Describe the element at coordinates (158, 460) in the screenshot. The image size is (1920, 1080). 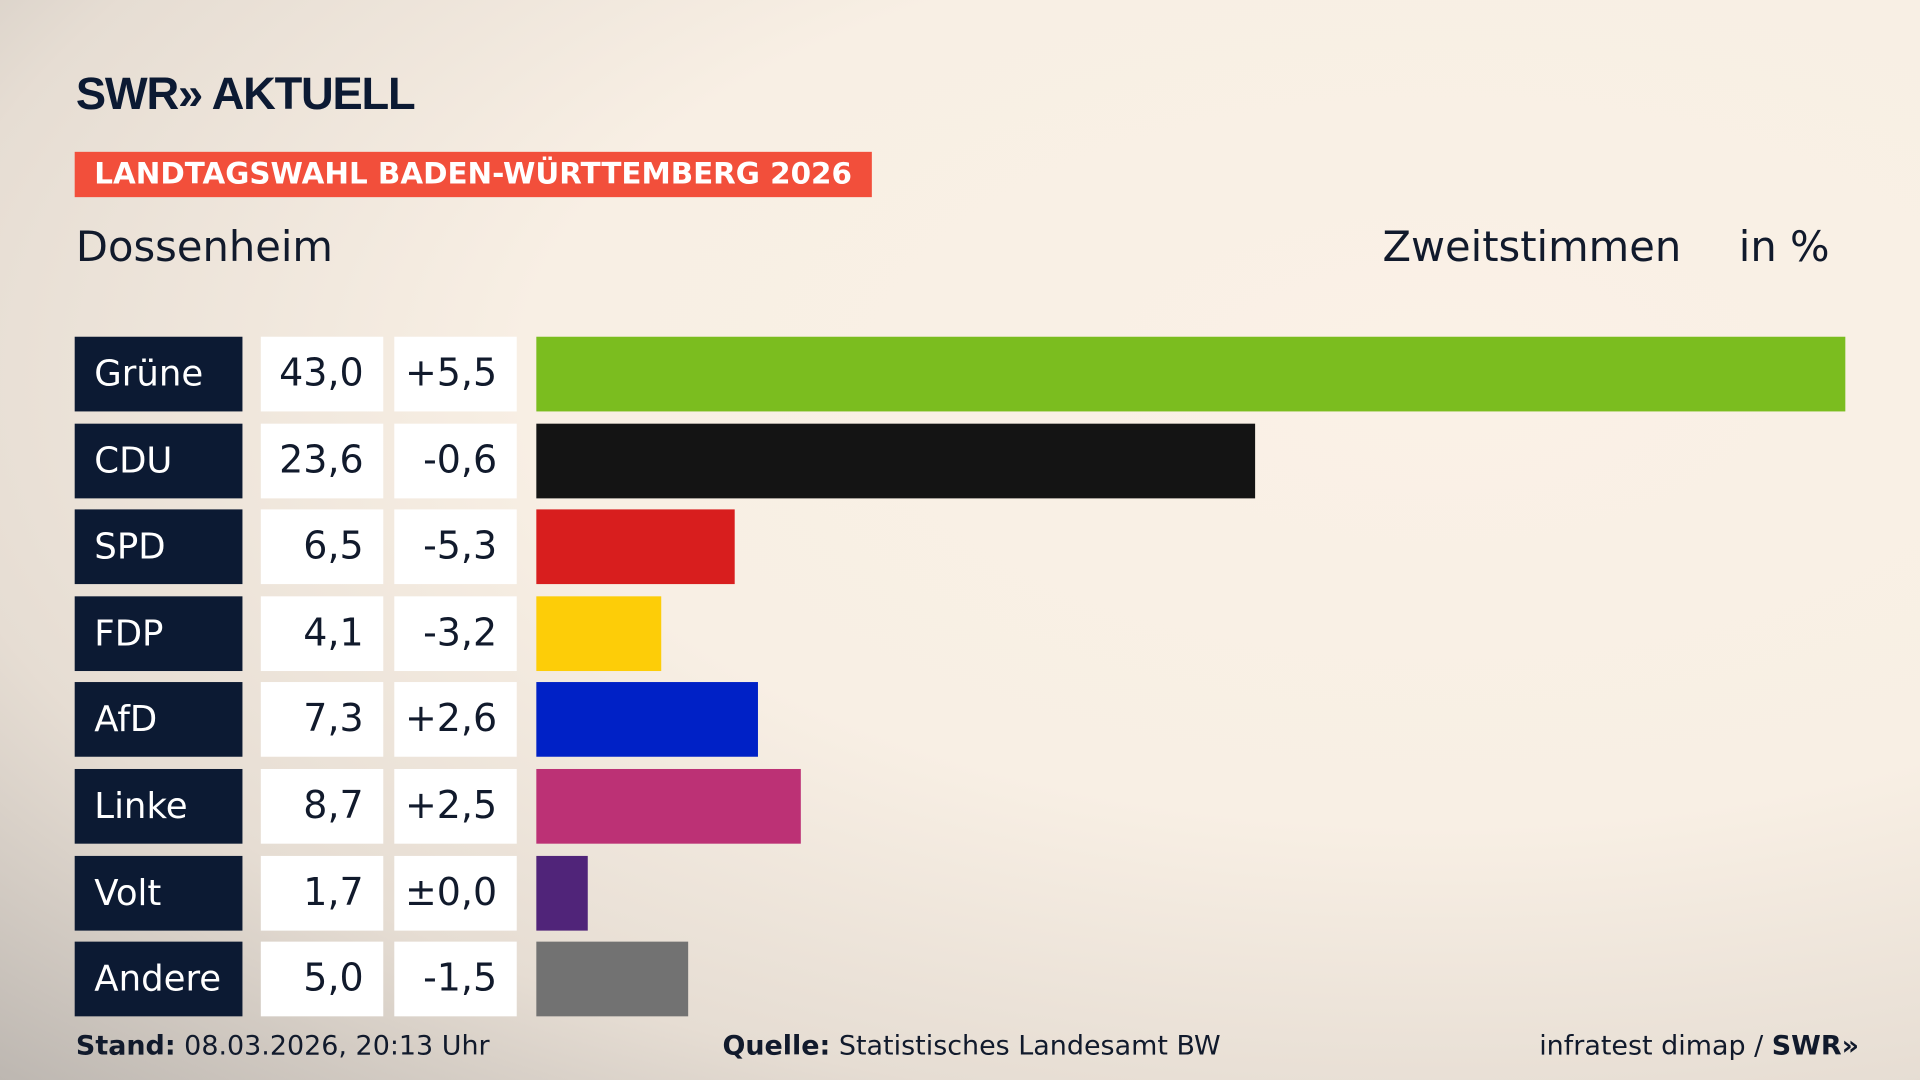
I see `party-label: CDU` at that location.